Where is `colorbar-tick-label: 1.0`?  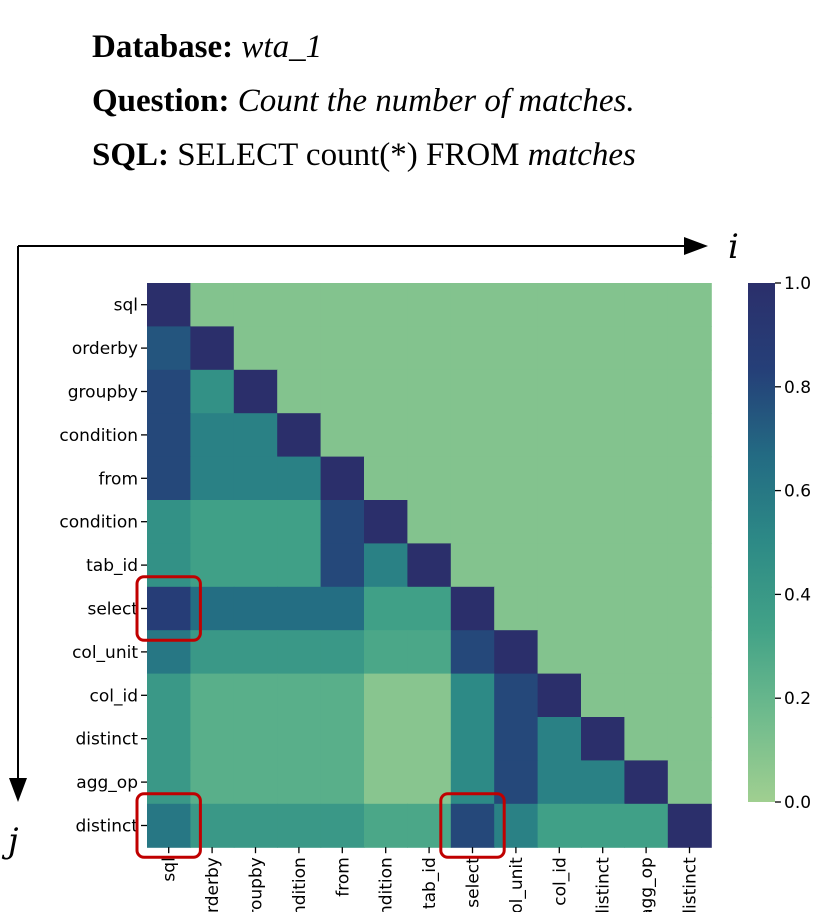
colorbar-tick-label: 1.0 is located at coordinates (797, 284).